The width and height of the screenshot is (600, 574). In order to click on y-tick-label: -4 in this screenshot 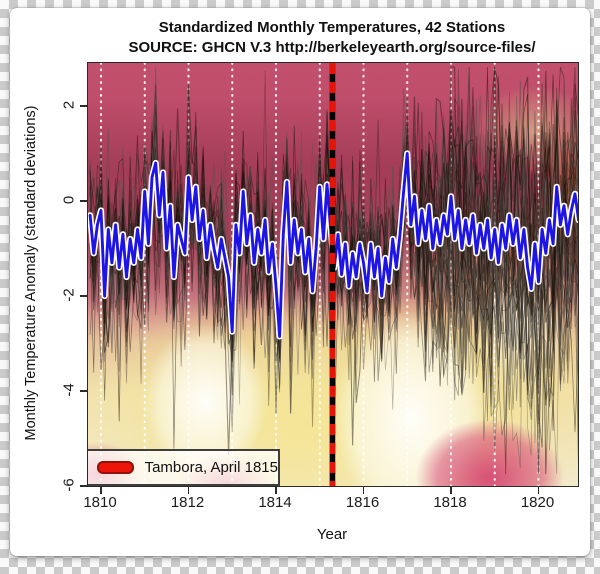, I will do `click(69, 390)`.